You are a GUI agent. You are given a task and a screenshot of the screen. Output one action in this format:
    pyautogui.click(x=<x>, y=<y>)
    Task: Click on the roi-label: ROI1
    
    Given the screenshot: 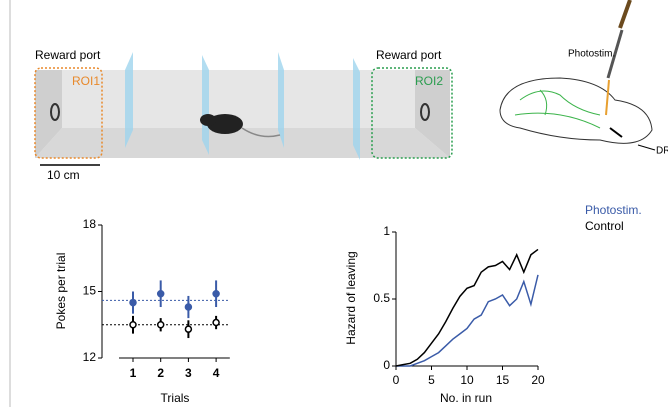 What is the action you would take?
    pyautogui.click(x=86, y=81)
    